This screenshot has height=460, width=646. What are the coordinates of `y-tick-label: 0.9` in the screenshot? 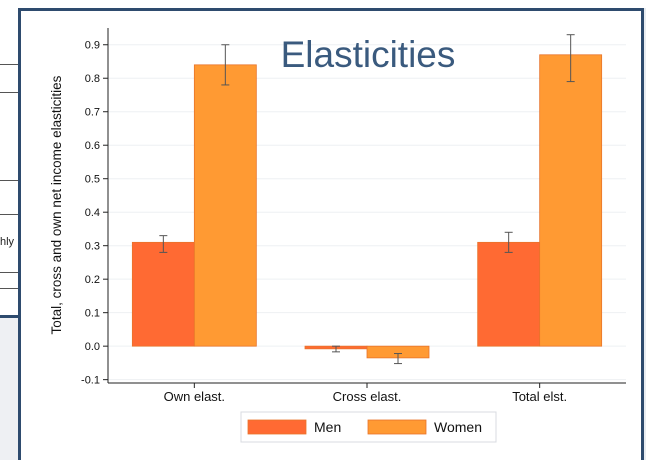 It's located at (92, 46).